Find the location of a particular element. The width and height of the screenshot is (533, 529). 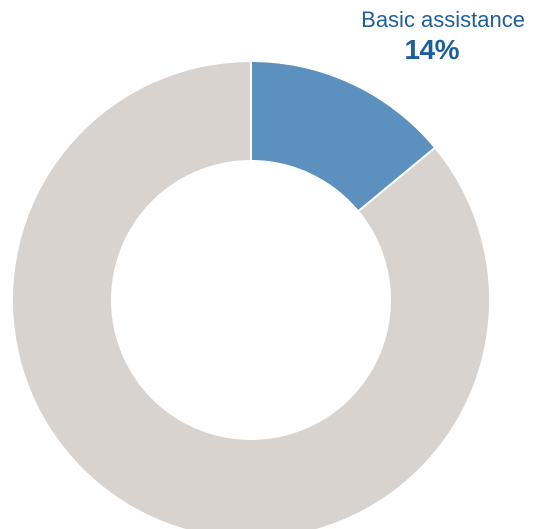

basic-assistance-callout: Basic assistance 14% is located at coordinates (443, 36).